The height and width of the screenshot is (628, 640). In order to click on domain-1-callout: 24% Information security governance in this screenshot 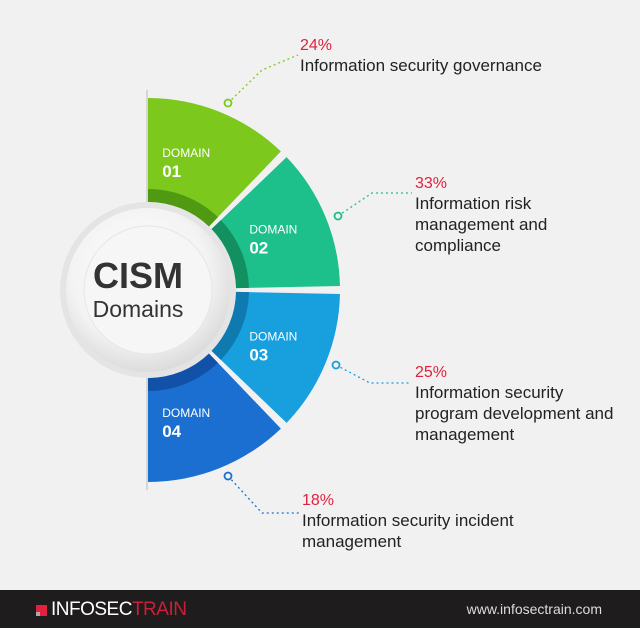, I will do `click(450, 56)`.